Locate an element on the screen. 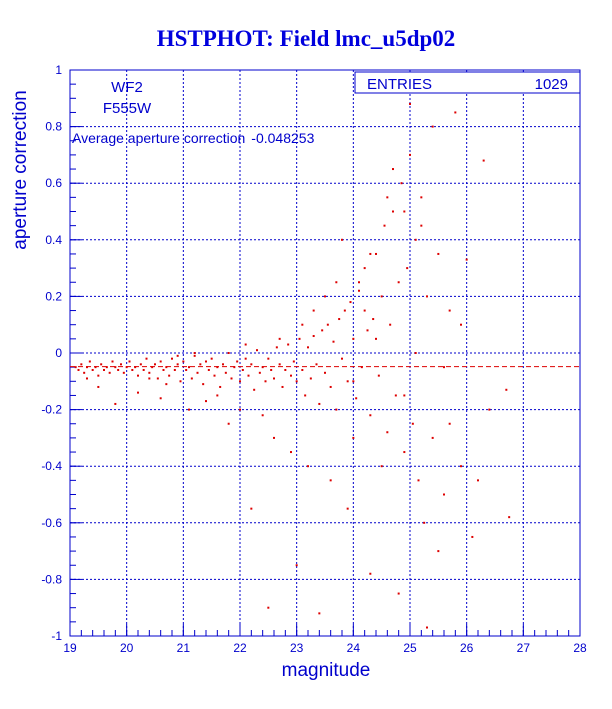  y-tick-label: 0.6 is located at coordinates (53, 183).